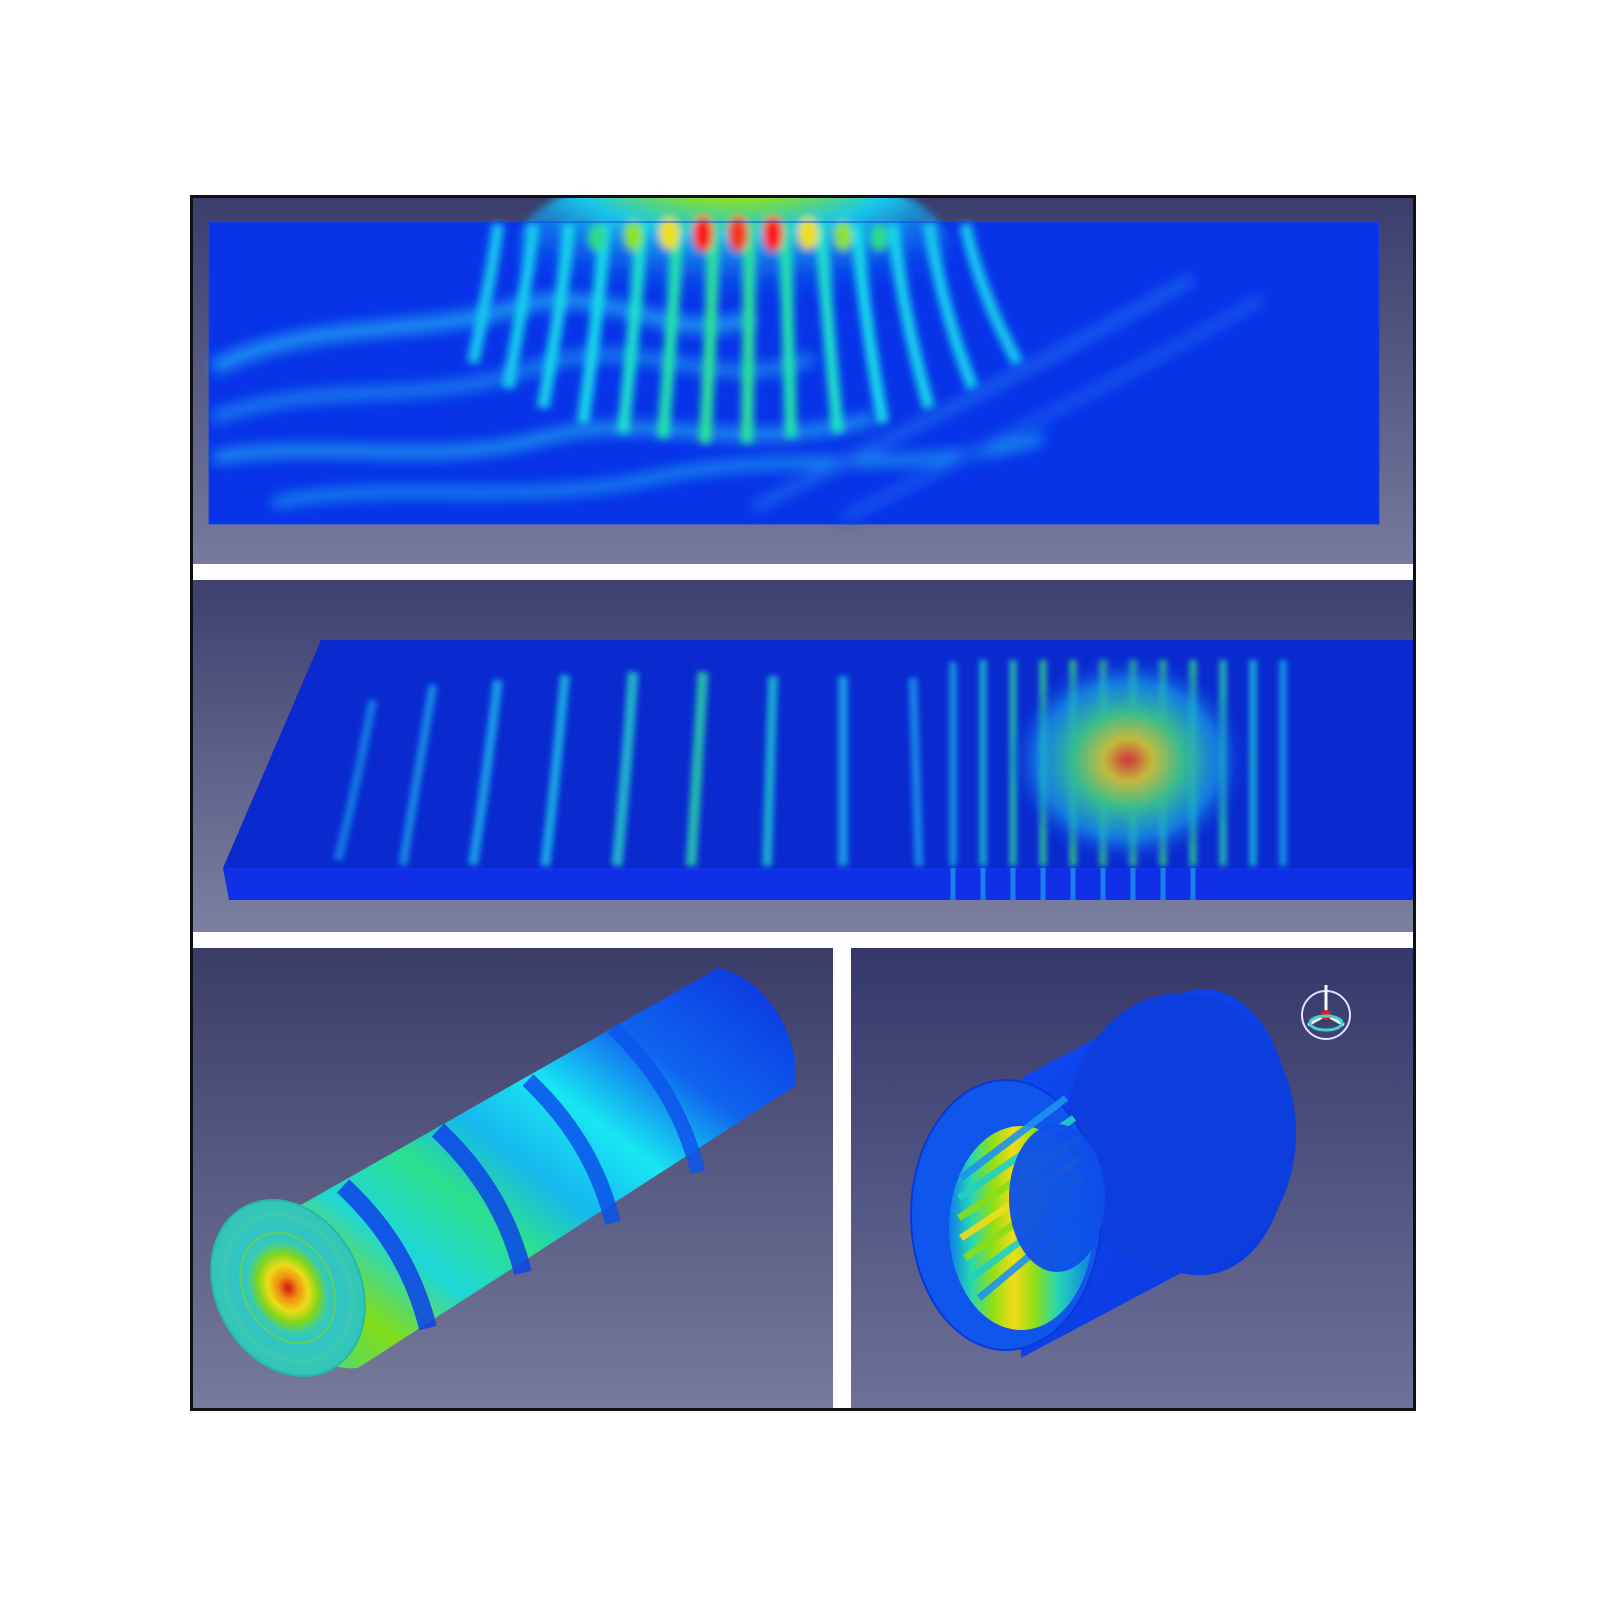 This screenshot has height=1600, width=1600. I want to click on orientation-triad-icon, so click(1326, 1012).